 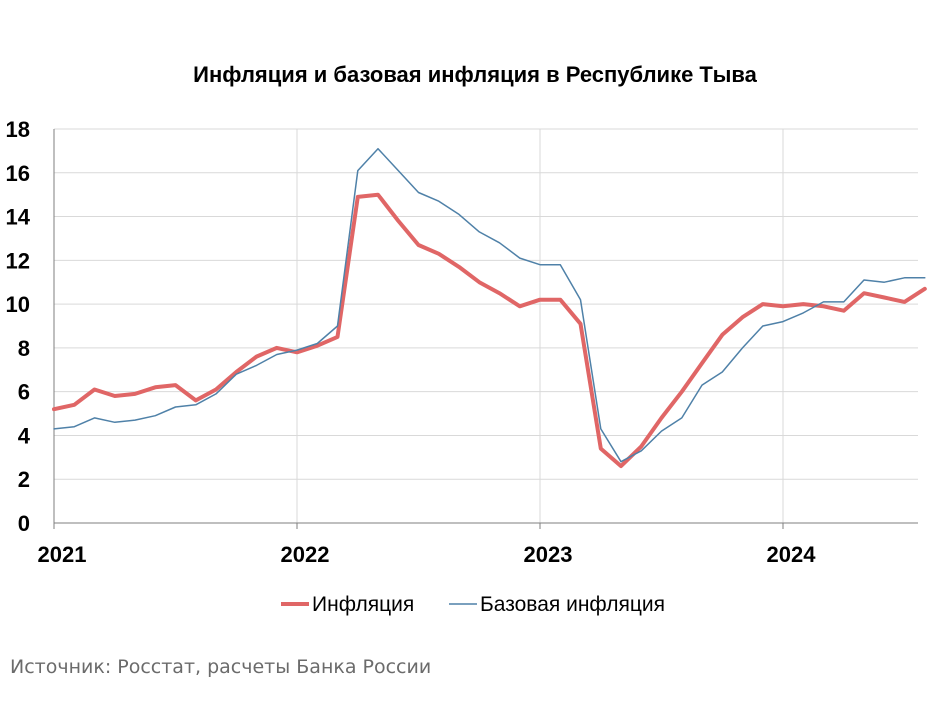 I want to click on y-tick-label: 14, so click(x=18, y=217).